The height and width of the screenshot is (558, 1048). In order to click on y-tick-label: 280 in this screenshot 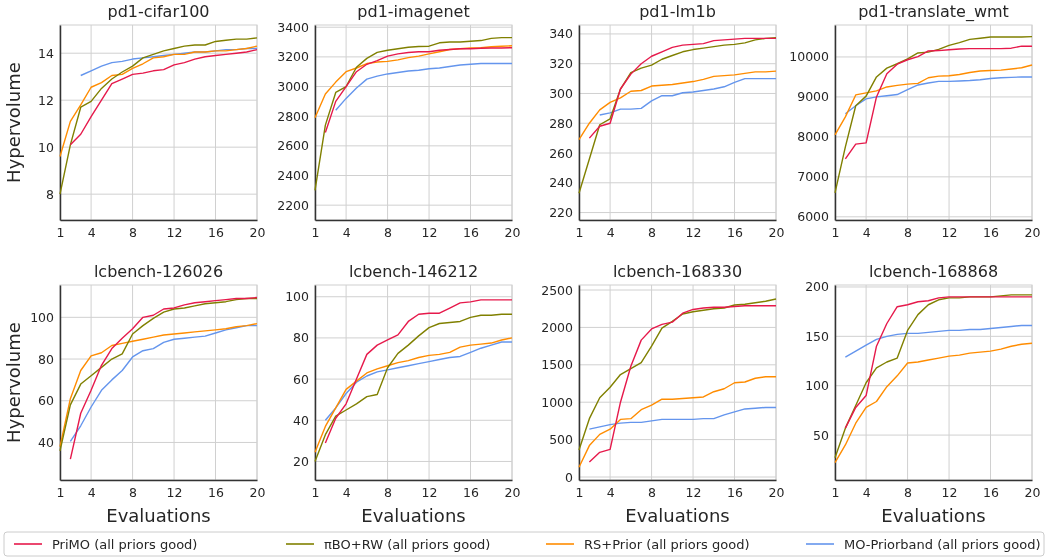, I will do `click(561, 123)`.